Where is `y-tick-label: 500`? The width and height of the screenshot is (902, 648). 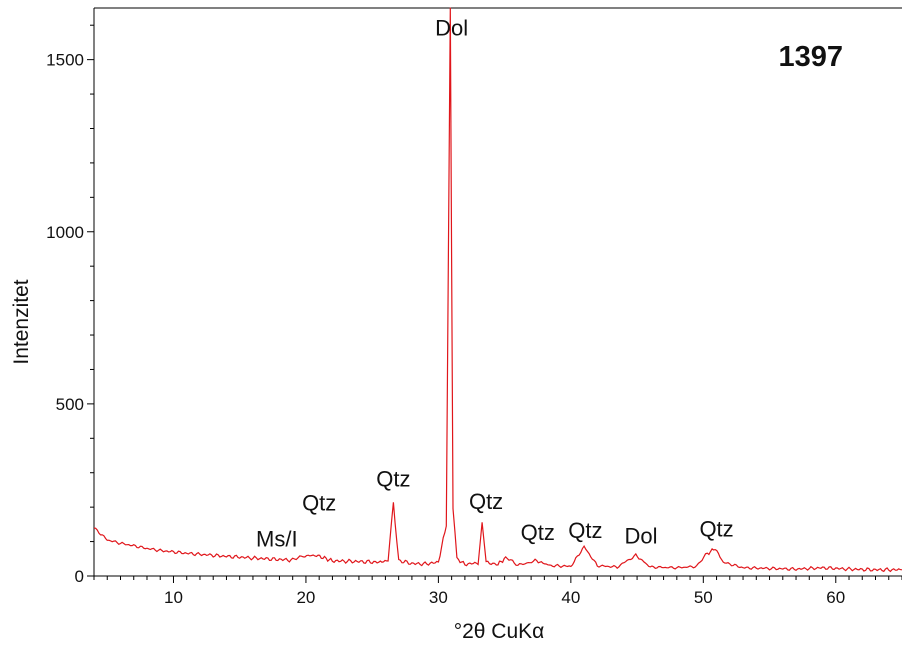 y-tick-label: 500 is located at coordinates (70, 404).